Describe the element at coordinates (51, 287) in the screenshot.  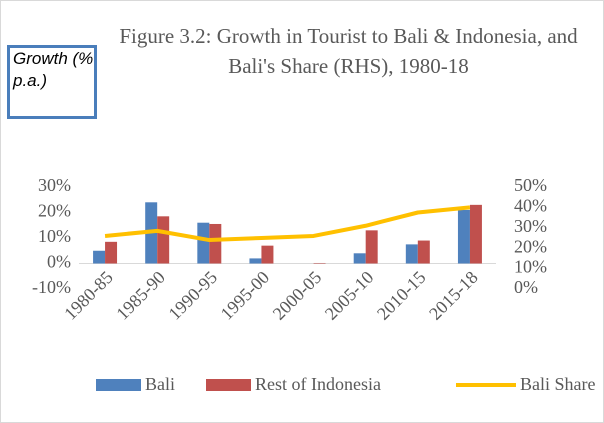
I see `y-tick-label: -10%` at that location.